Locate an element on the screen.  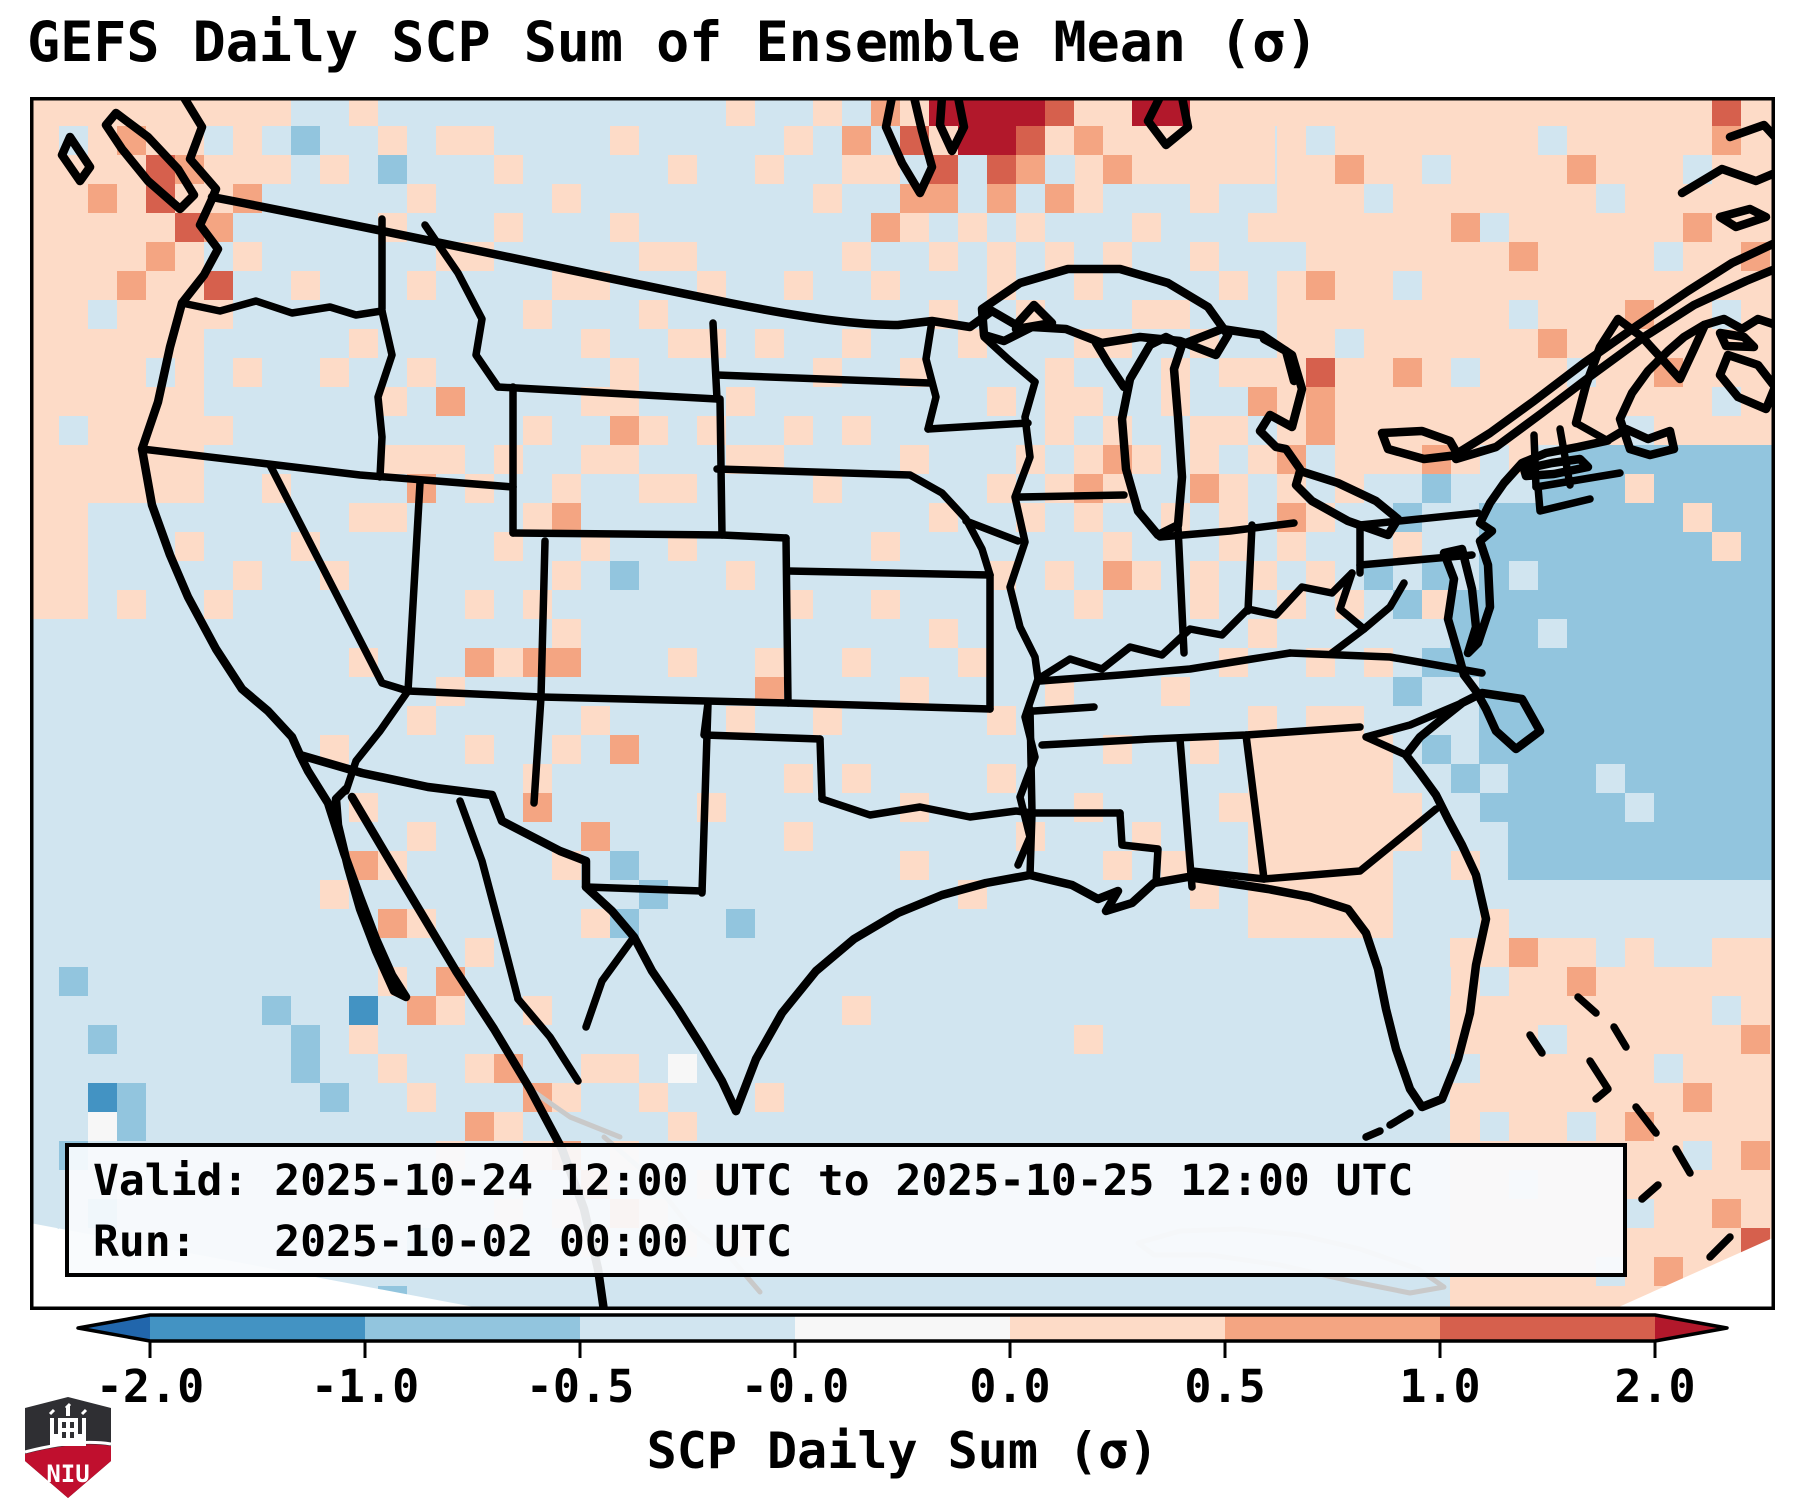
run-time-text: Run: 2025-10-02 00:00 UTC is located at coordinates (442, 1242).